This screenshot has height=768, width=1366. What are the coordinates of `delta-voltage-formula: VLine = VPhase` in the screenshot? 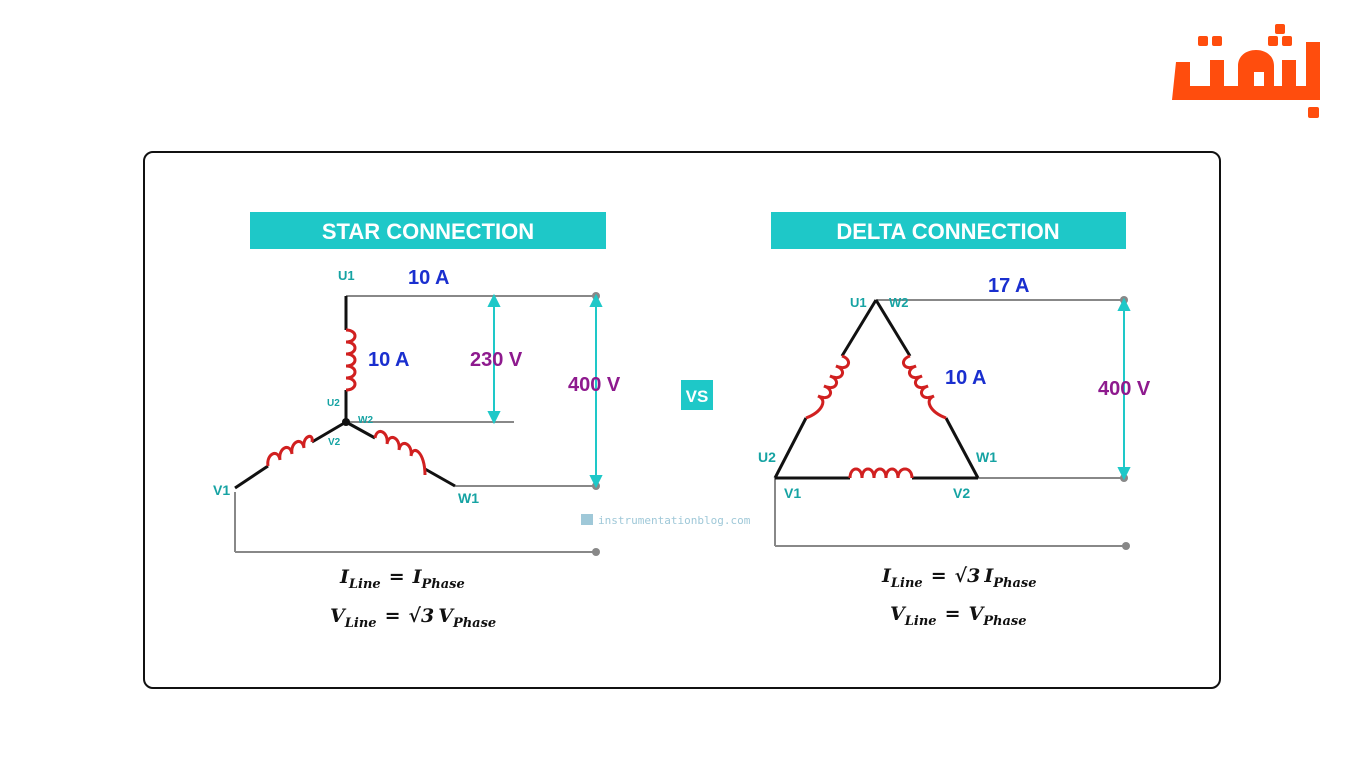 It's located at (958, 616).